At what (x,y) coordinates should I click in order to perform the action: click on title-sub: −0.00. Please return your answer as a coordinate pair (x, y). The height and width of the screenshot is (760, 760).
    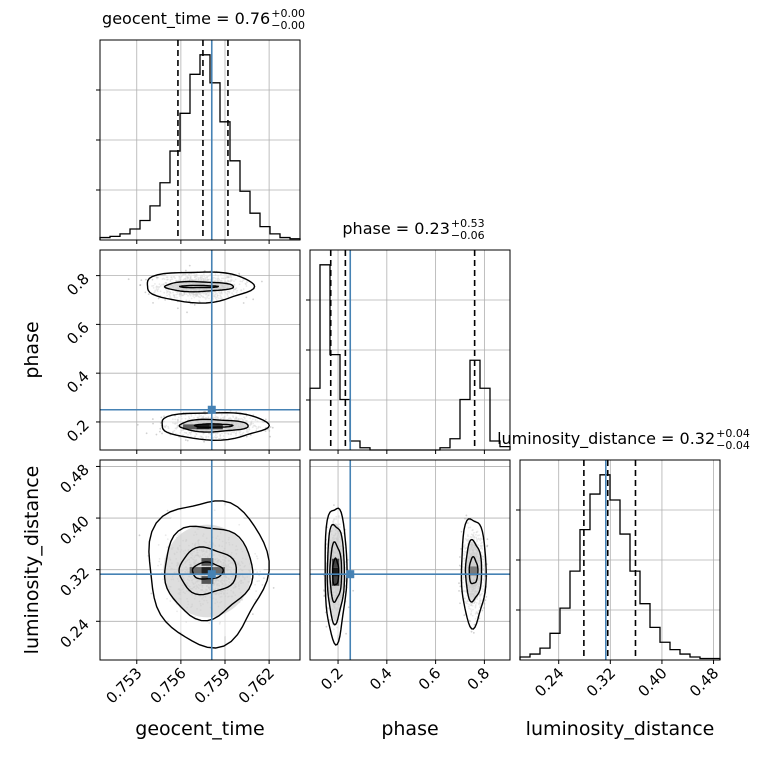
    Looking at the image, I should click on (288, 25).